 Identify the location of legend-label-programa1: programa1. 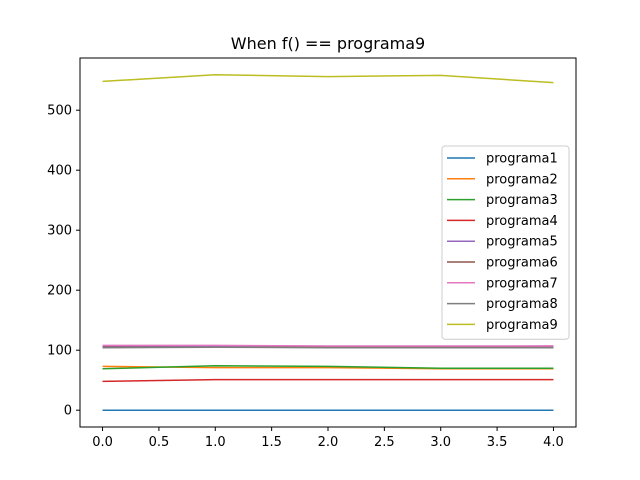
(522, 159).